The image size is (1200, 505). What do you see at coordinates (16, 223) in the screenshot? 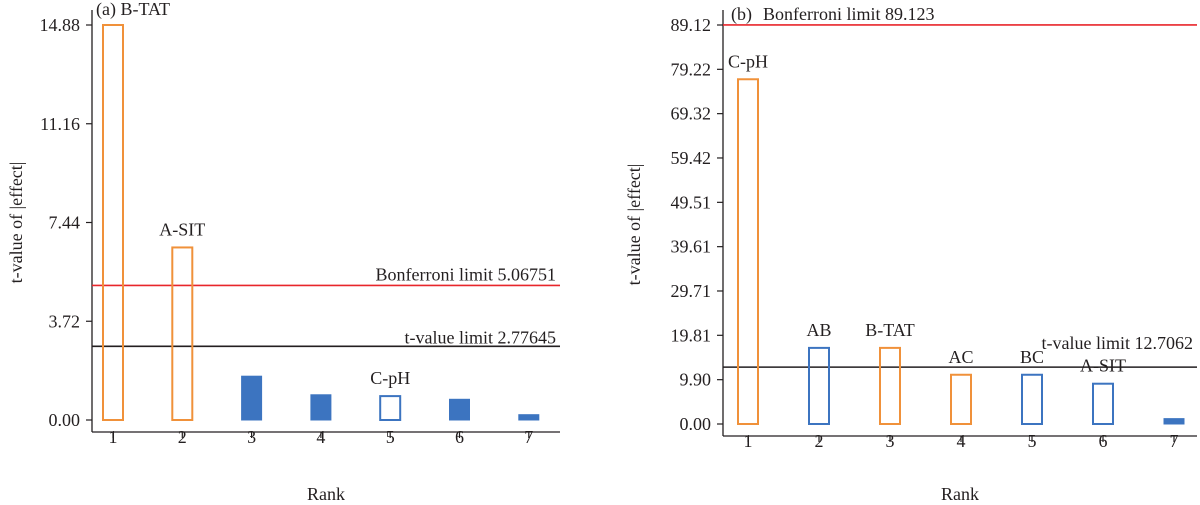
I see `y-axis-title-a: t-value of |effect|` at bounding box center [16, 223].